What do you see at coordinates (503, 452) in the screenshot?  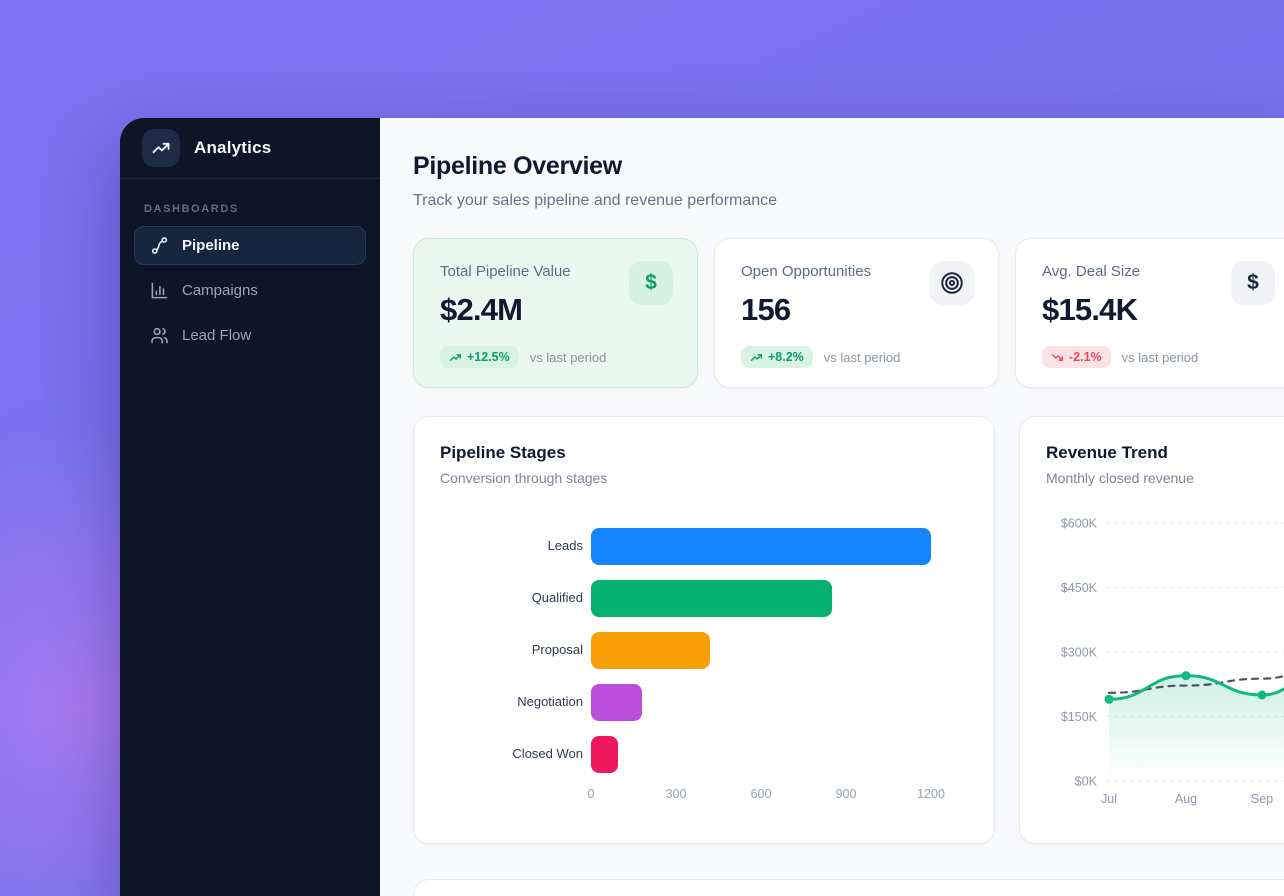 I see `chart-title: Pipeline Stages` at bounding box center [503, 452].